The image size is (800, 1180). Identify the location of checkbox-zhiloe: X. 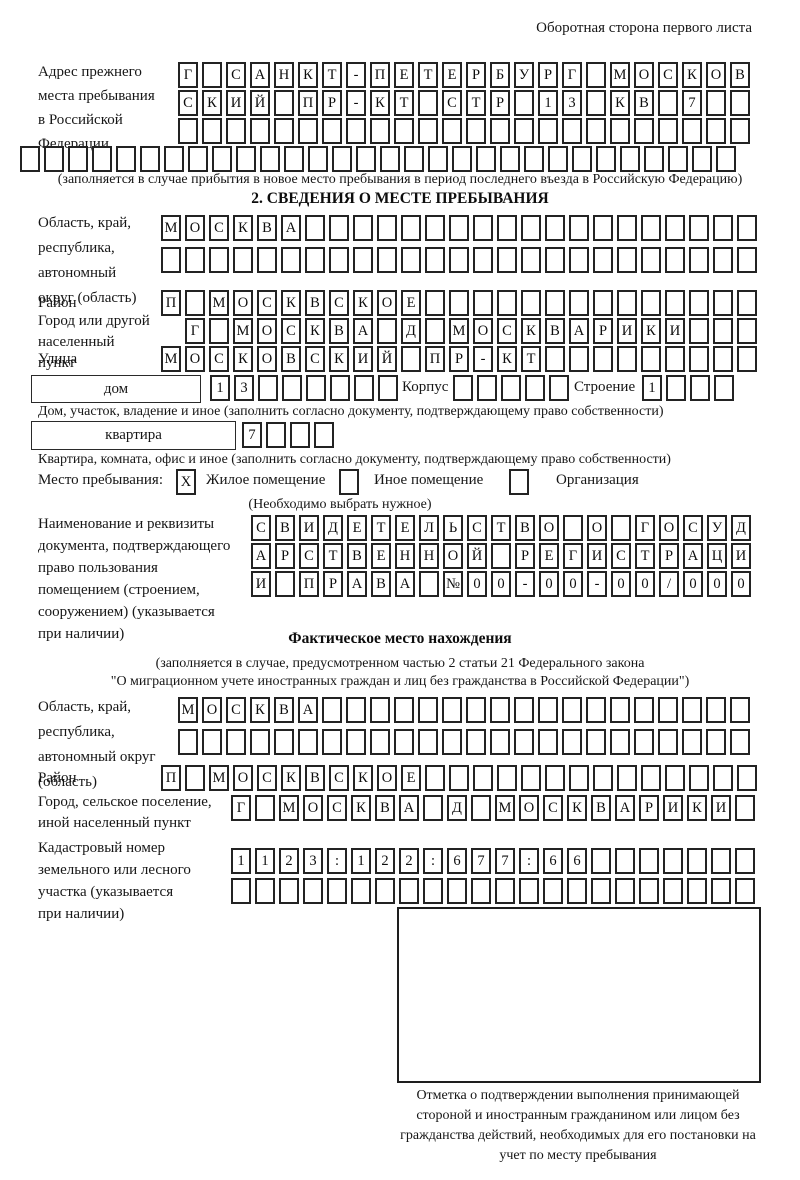
(186, 482).